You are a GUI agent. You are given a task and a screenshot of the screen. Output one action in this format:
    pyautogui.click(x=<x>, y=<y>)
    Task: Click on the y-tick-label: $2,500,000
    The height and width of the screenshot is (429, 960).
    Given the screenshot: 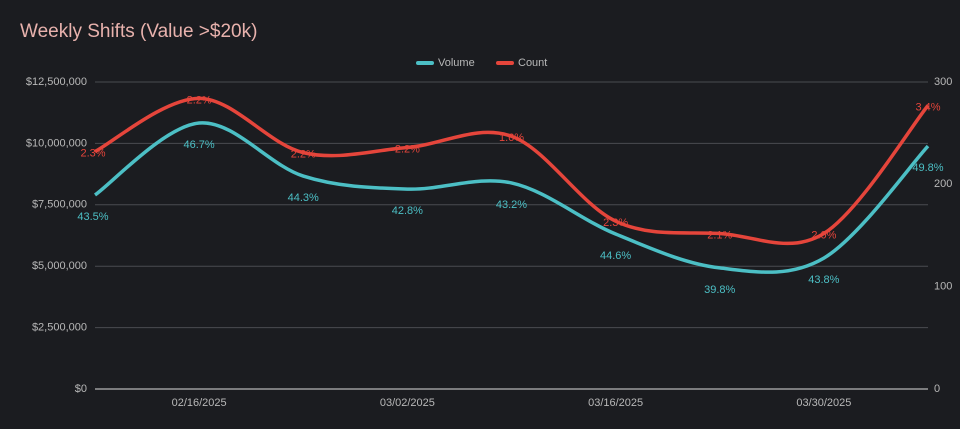 What is the action you would take?
    pyautogui.click(x=59, y=328)
    